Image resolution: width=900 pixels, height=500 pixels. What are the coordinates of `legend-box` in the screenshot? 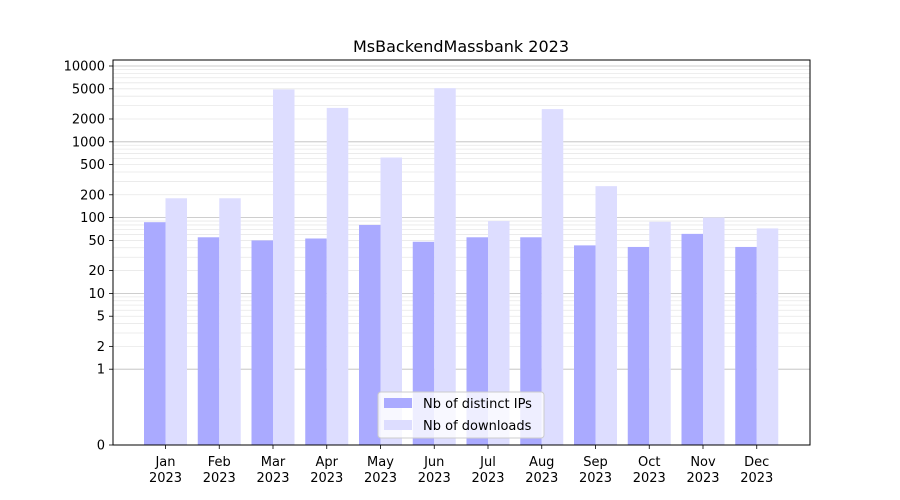 It's located at (461, 415).